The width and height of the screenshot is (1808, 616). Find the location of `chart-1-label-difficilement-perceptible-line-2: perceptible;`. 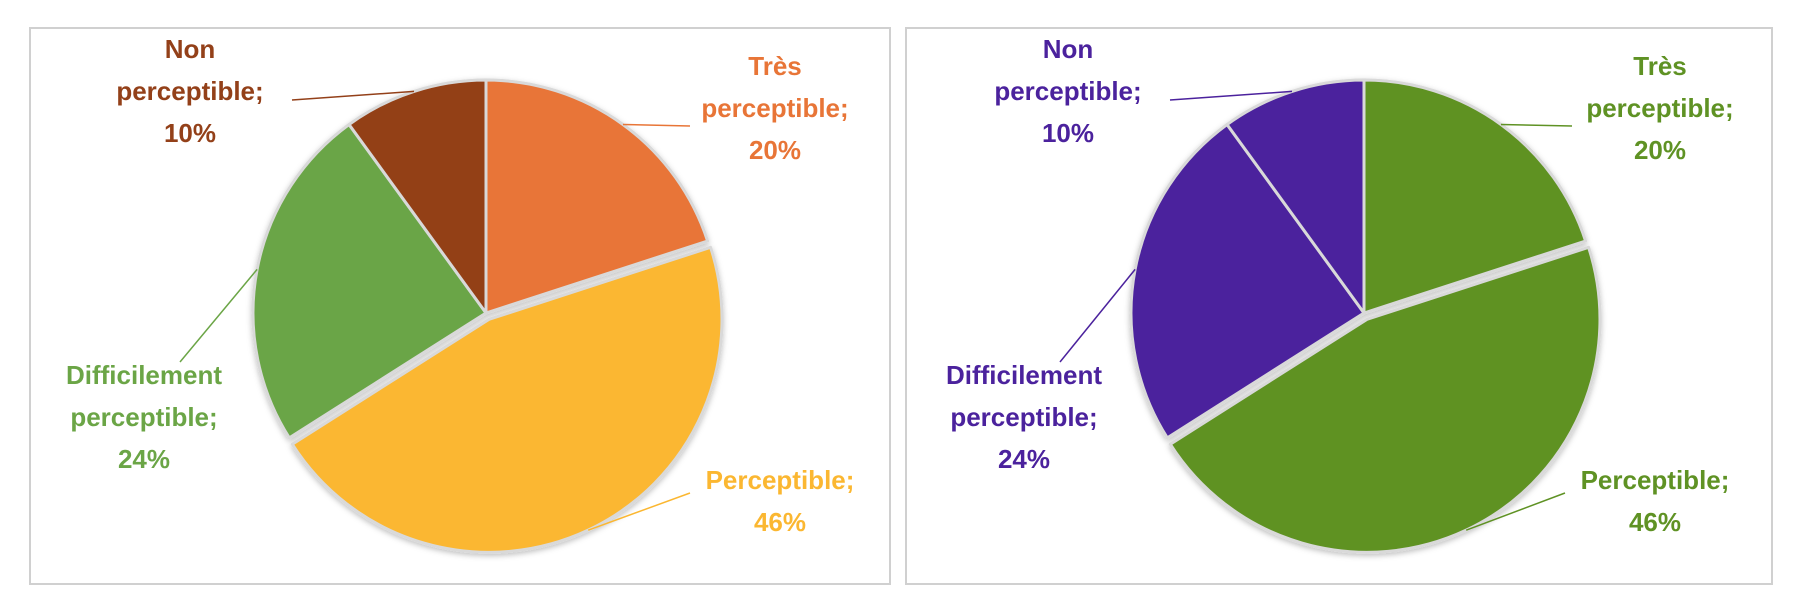

chart-1-label-difficilement-perceptible-line-2: perceptible; is located at coordinates (143, 417).